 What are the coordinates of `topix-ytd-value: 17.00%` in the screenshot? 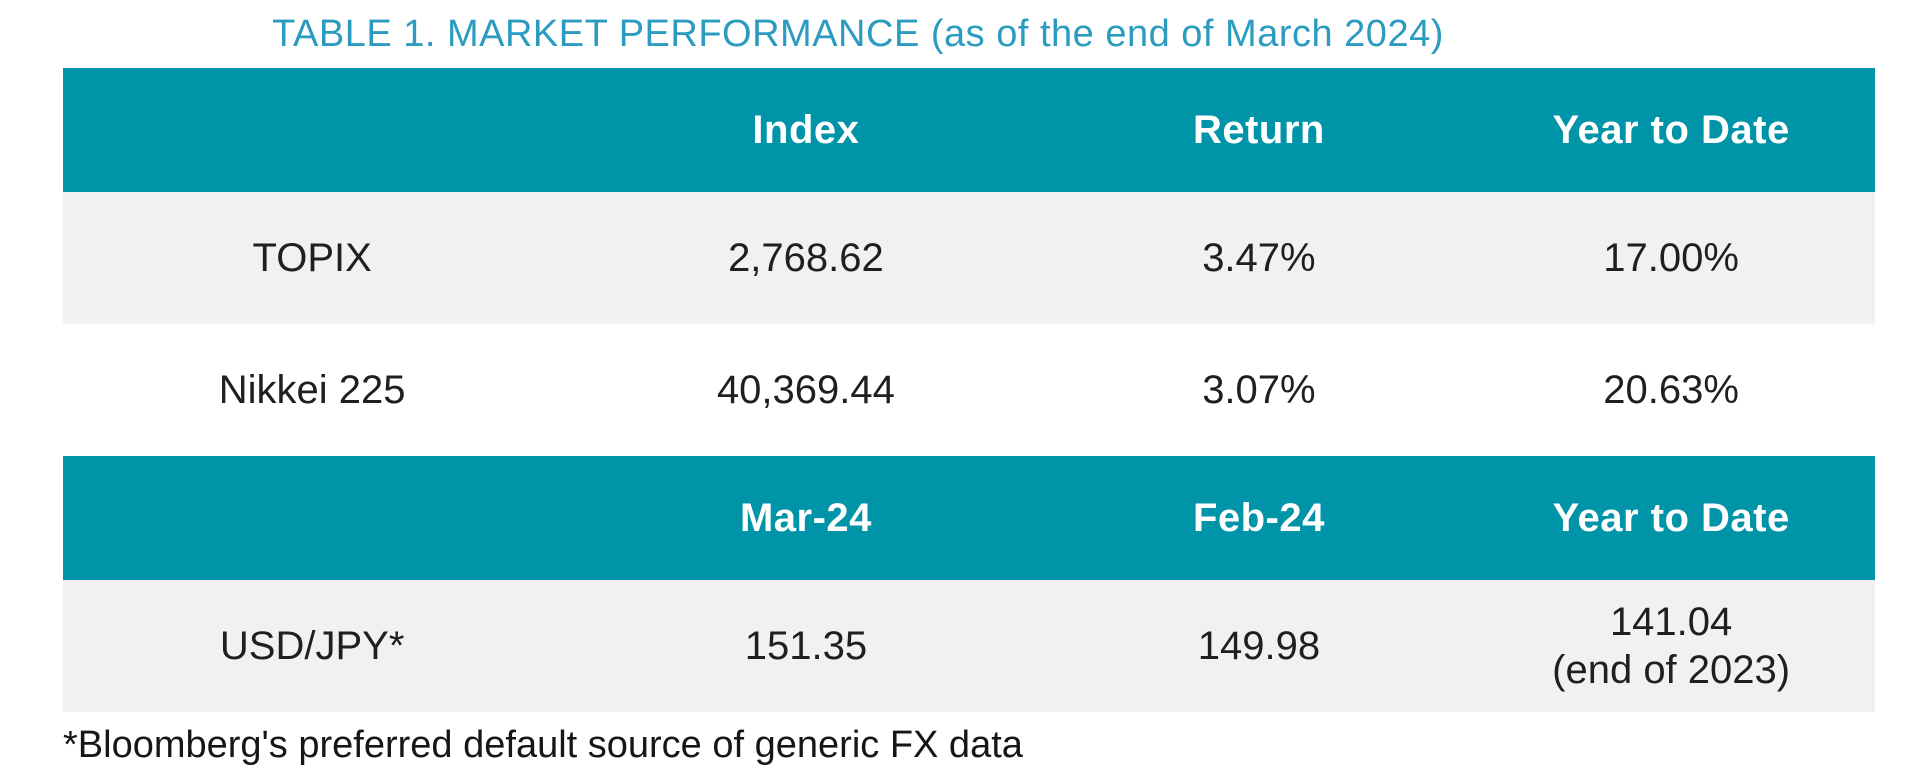 It's located at (1671, 257).